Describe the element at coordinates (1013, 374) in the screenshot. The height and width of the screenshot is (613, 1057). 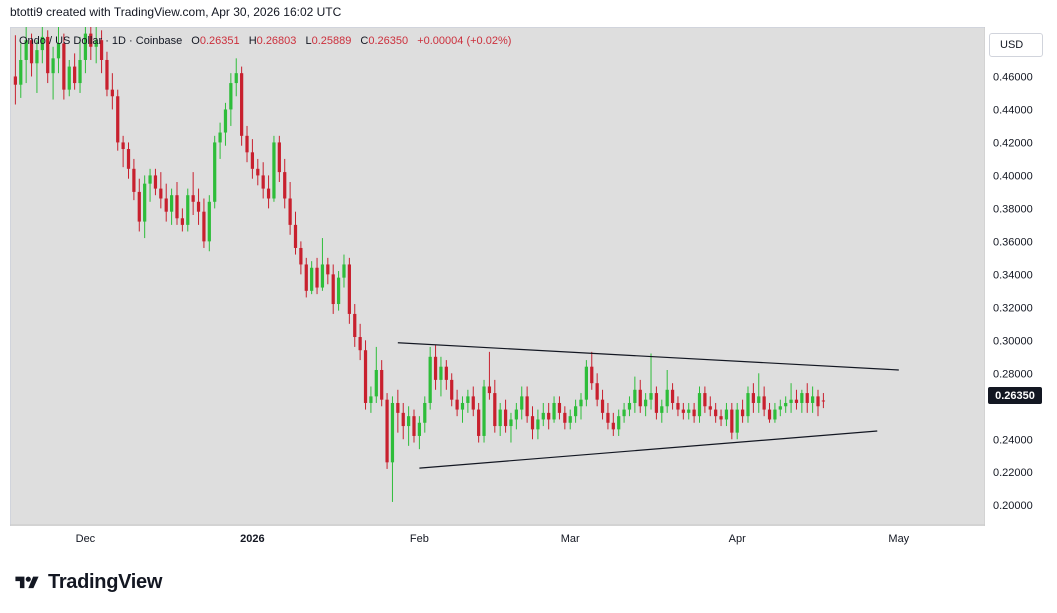
I see `price-tick-label: 0.28000` at that location.